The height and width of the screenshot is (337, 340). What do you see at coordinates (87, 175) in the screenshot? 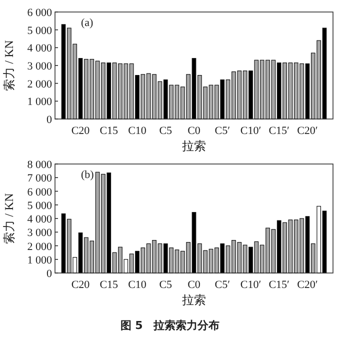
I see `chart-title: (b)` at bounding box center [87, 175].